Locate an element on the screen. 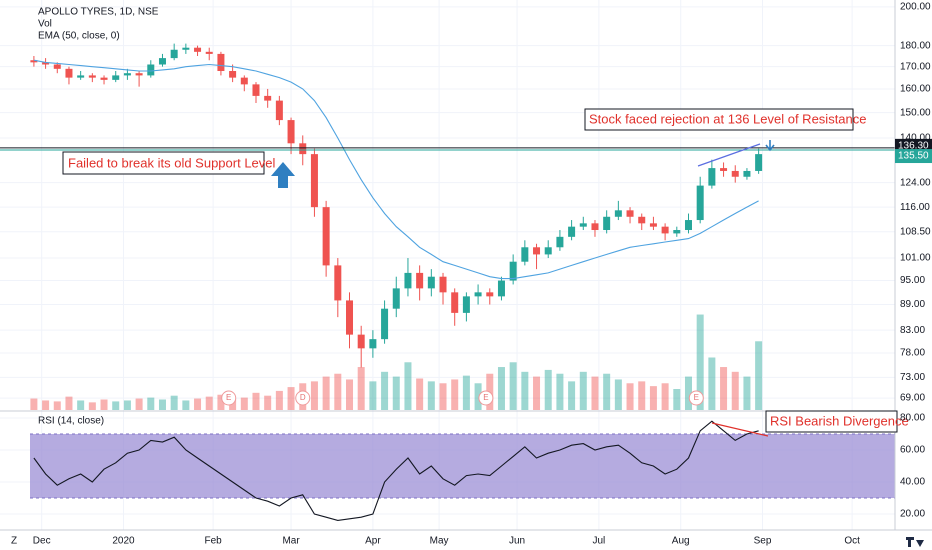  y-tick-label: 124.00 is located at coordinates (915, 182).